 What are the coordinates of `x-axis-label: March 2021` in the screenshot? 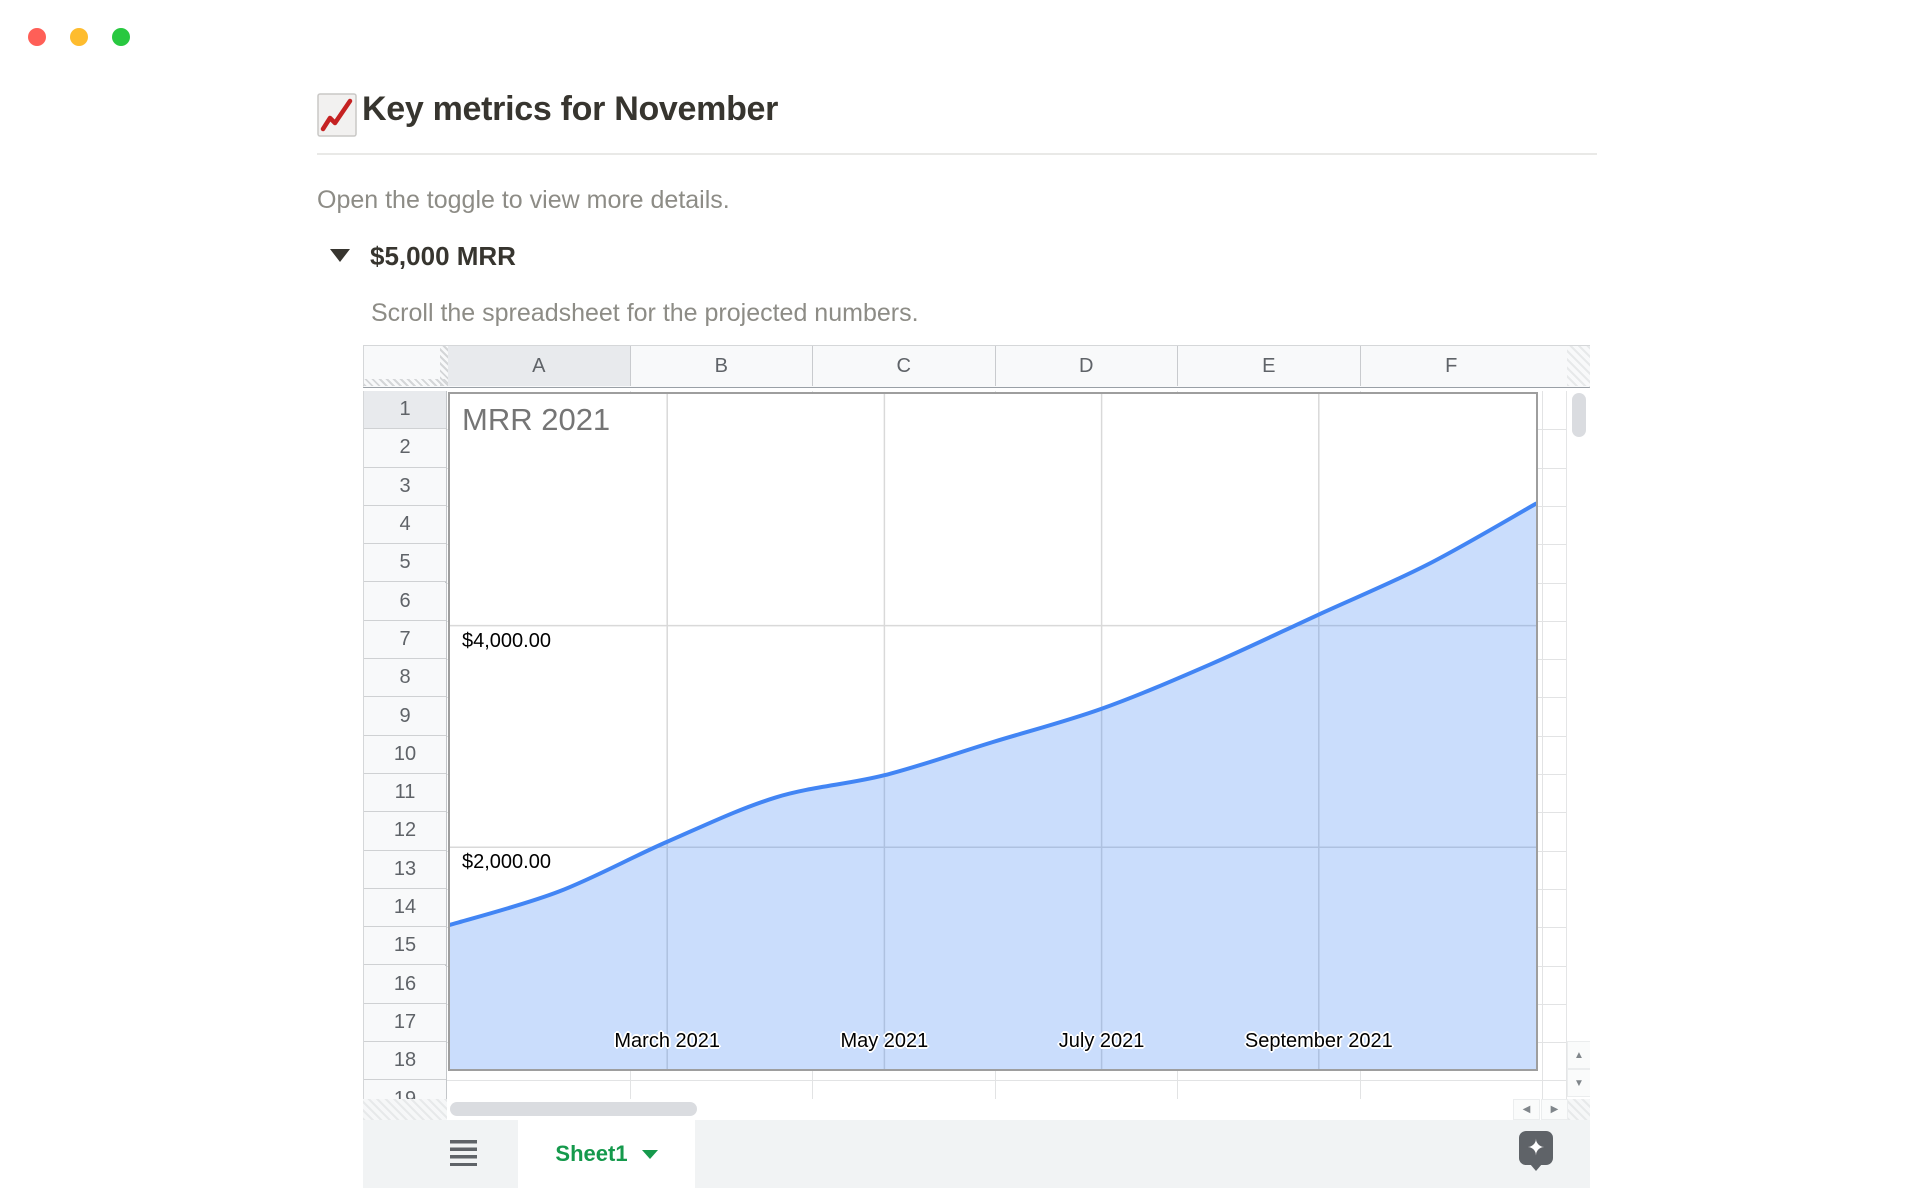 It's located at (667, 1041).